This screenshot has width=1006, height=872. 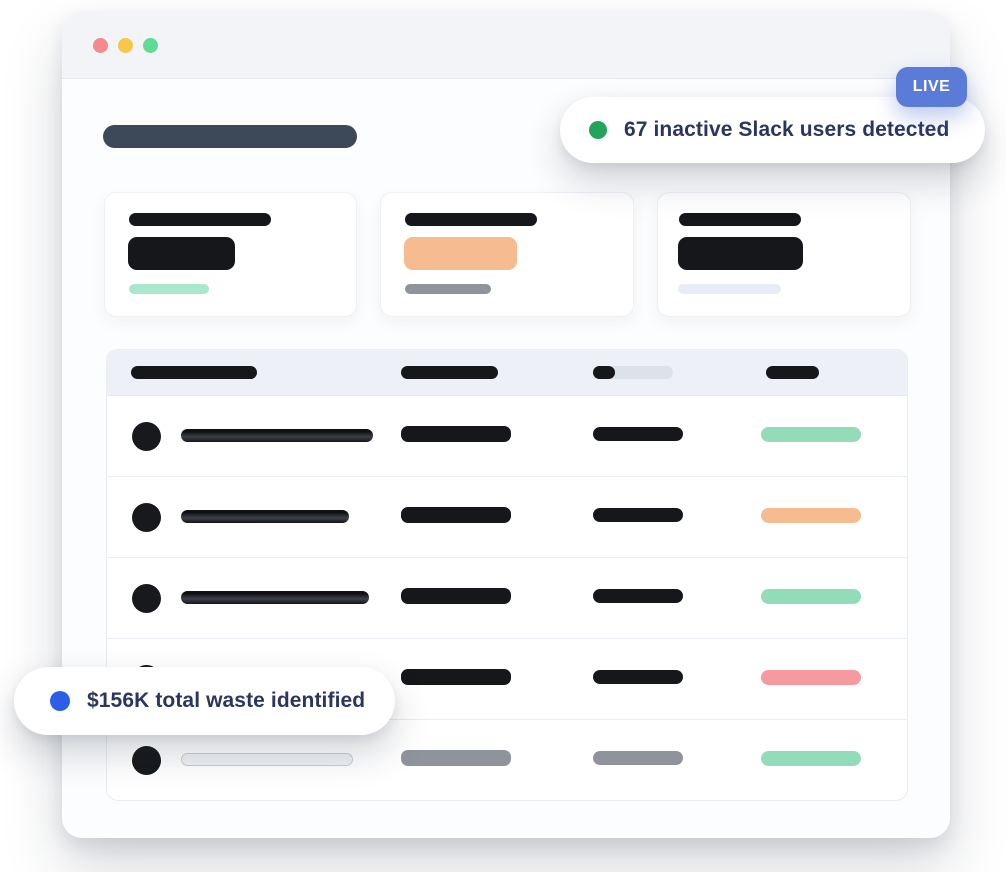 I want to click on live-badge: LIVE, so click(x=931, y=87).